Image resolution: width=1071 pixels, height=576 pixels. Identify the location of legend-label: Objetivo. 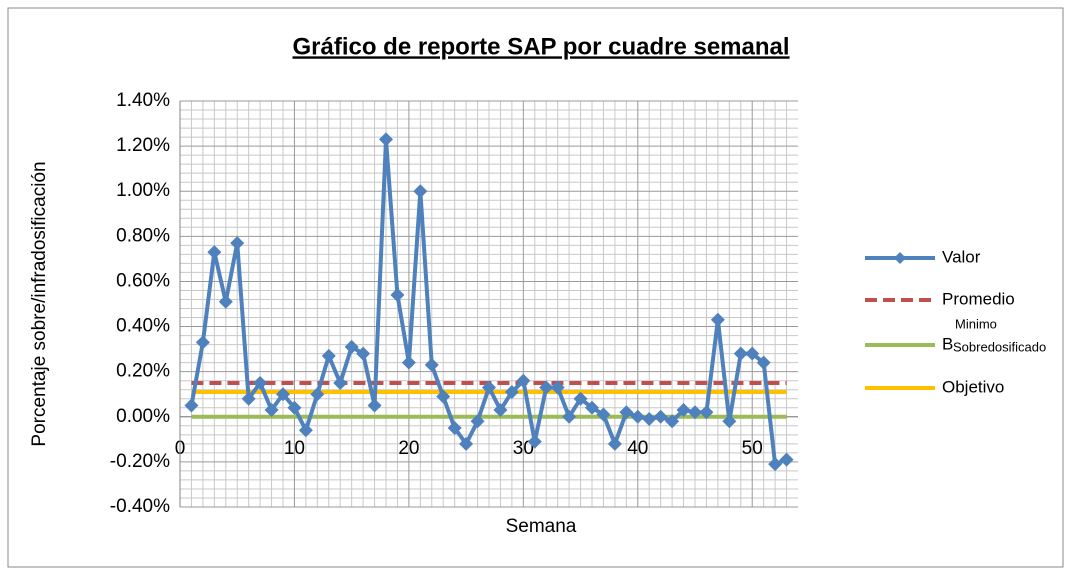
(973, 386).